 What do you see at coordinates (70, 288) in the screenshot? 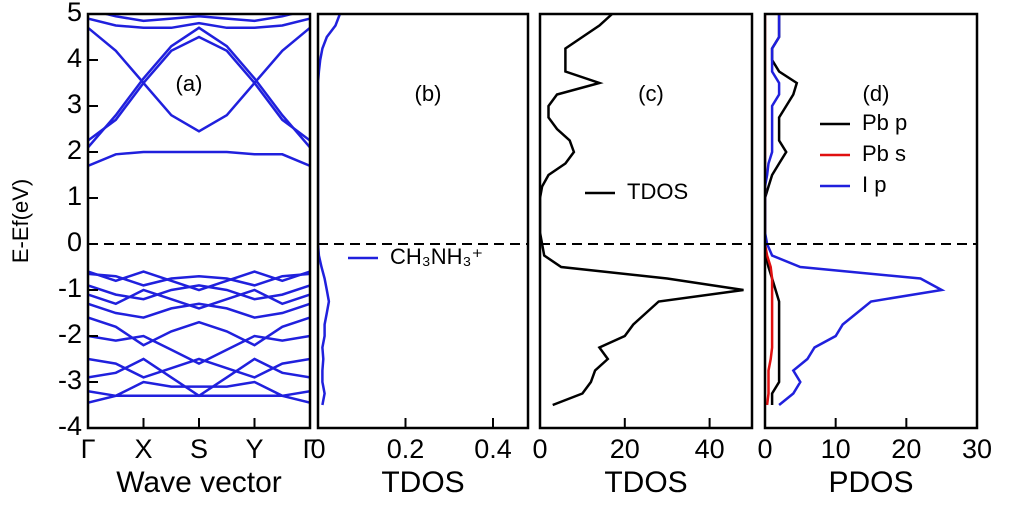
I see `y-tick-label: -1` at bounding box center [70, 288].